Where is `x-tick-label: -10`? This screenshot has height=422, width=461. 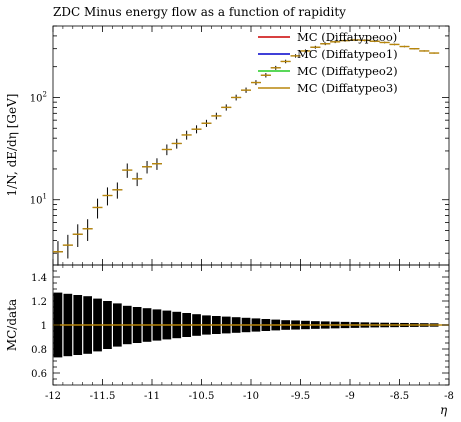
x-tick-label: -10 is located at coordinates (251, 396).